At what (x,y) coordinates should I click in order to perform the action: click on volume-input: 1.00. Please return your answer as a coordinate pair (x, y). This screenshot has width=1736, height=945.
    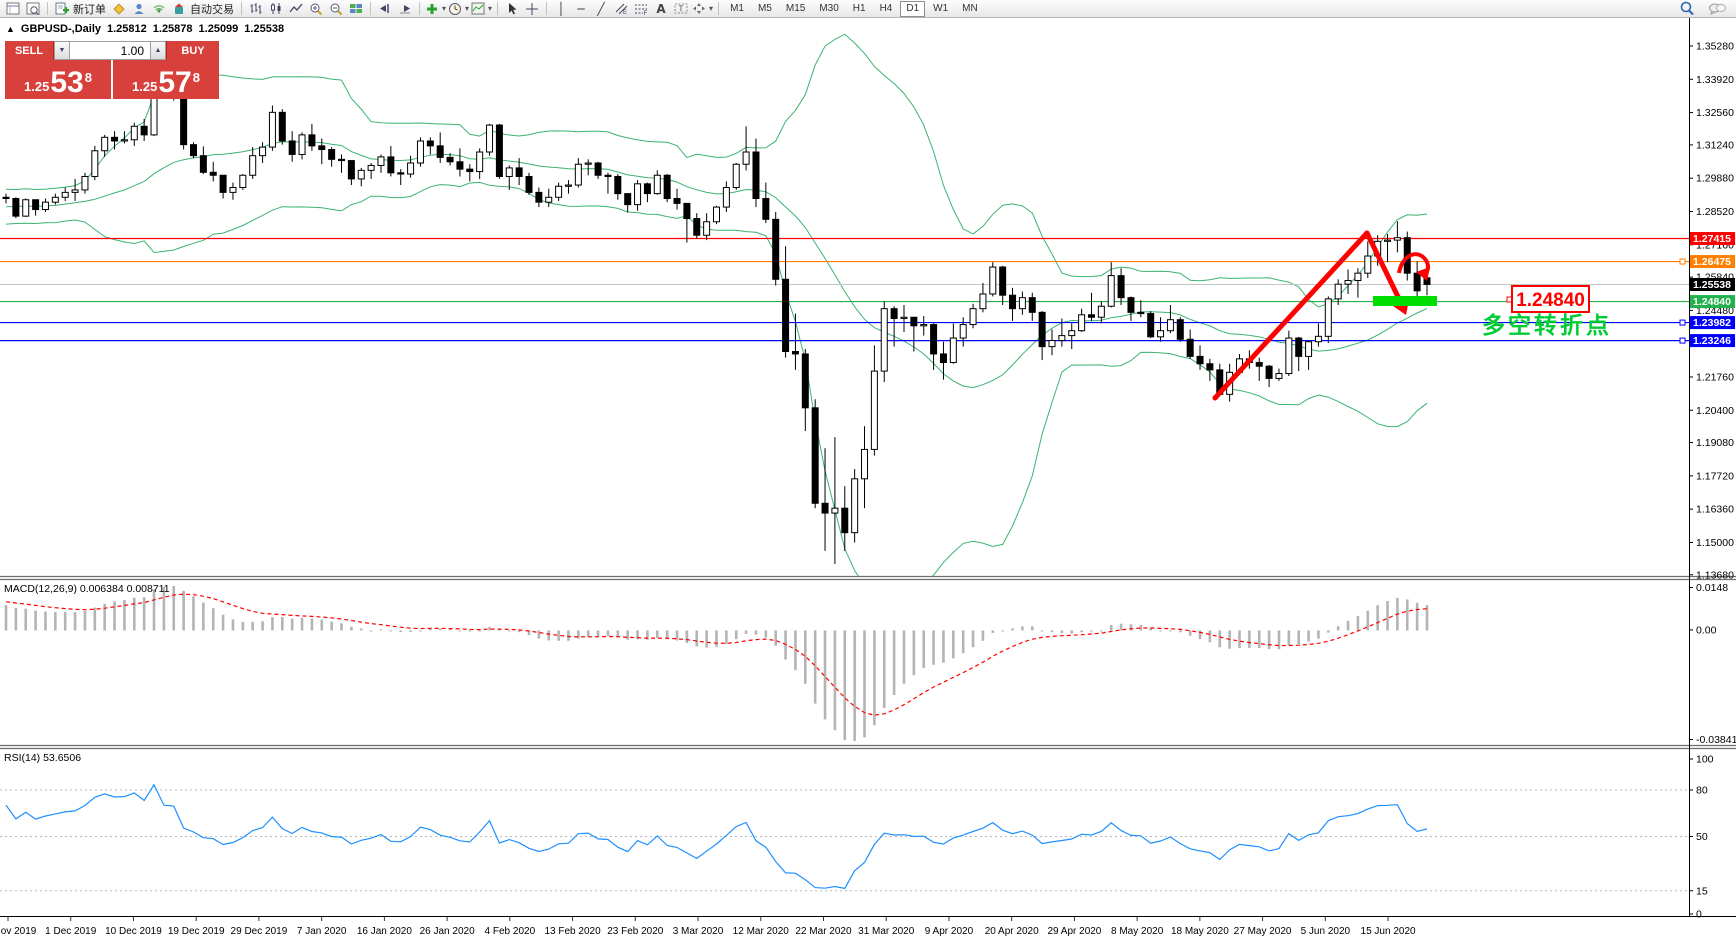
    Looking at the image, I should click on (110, 50).